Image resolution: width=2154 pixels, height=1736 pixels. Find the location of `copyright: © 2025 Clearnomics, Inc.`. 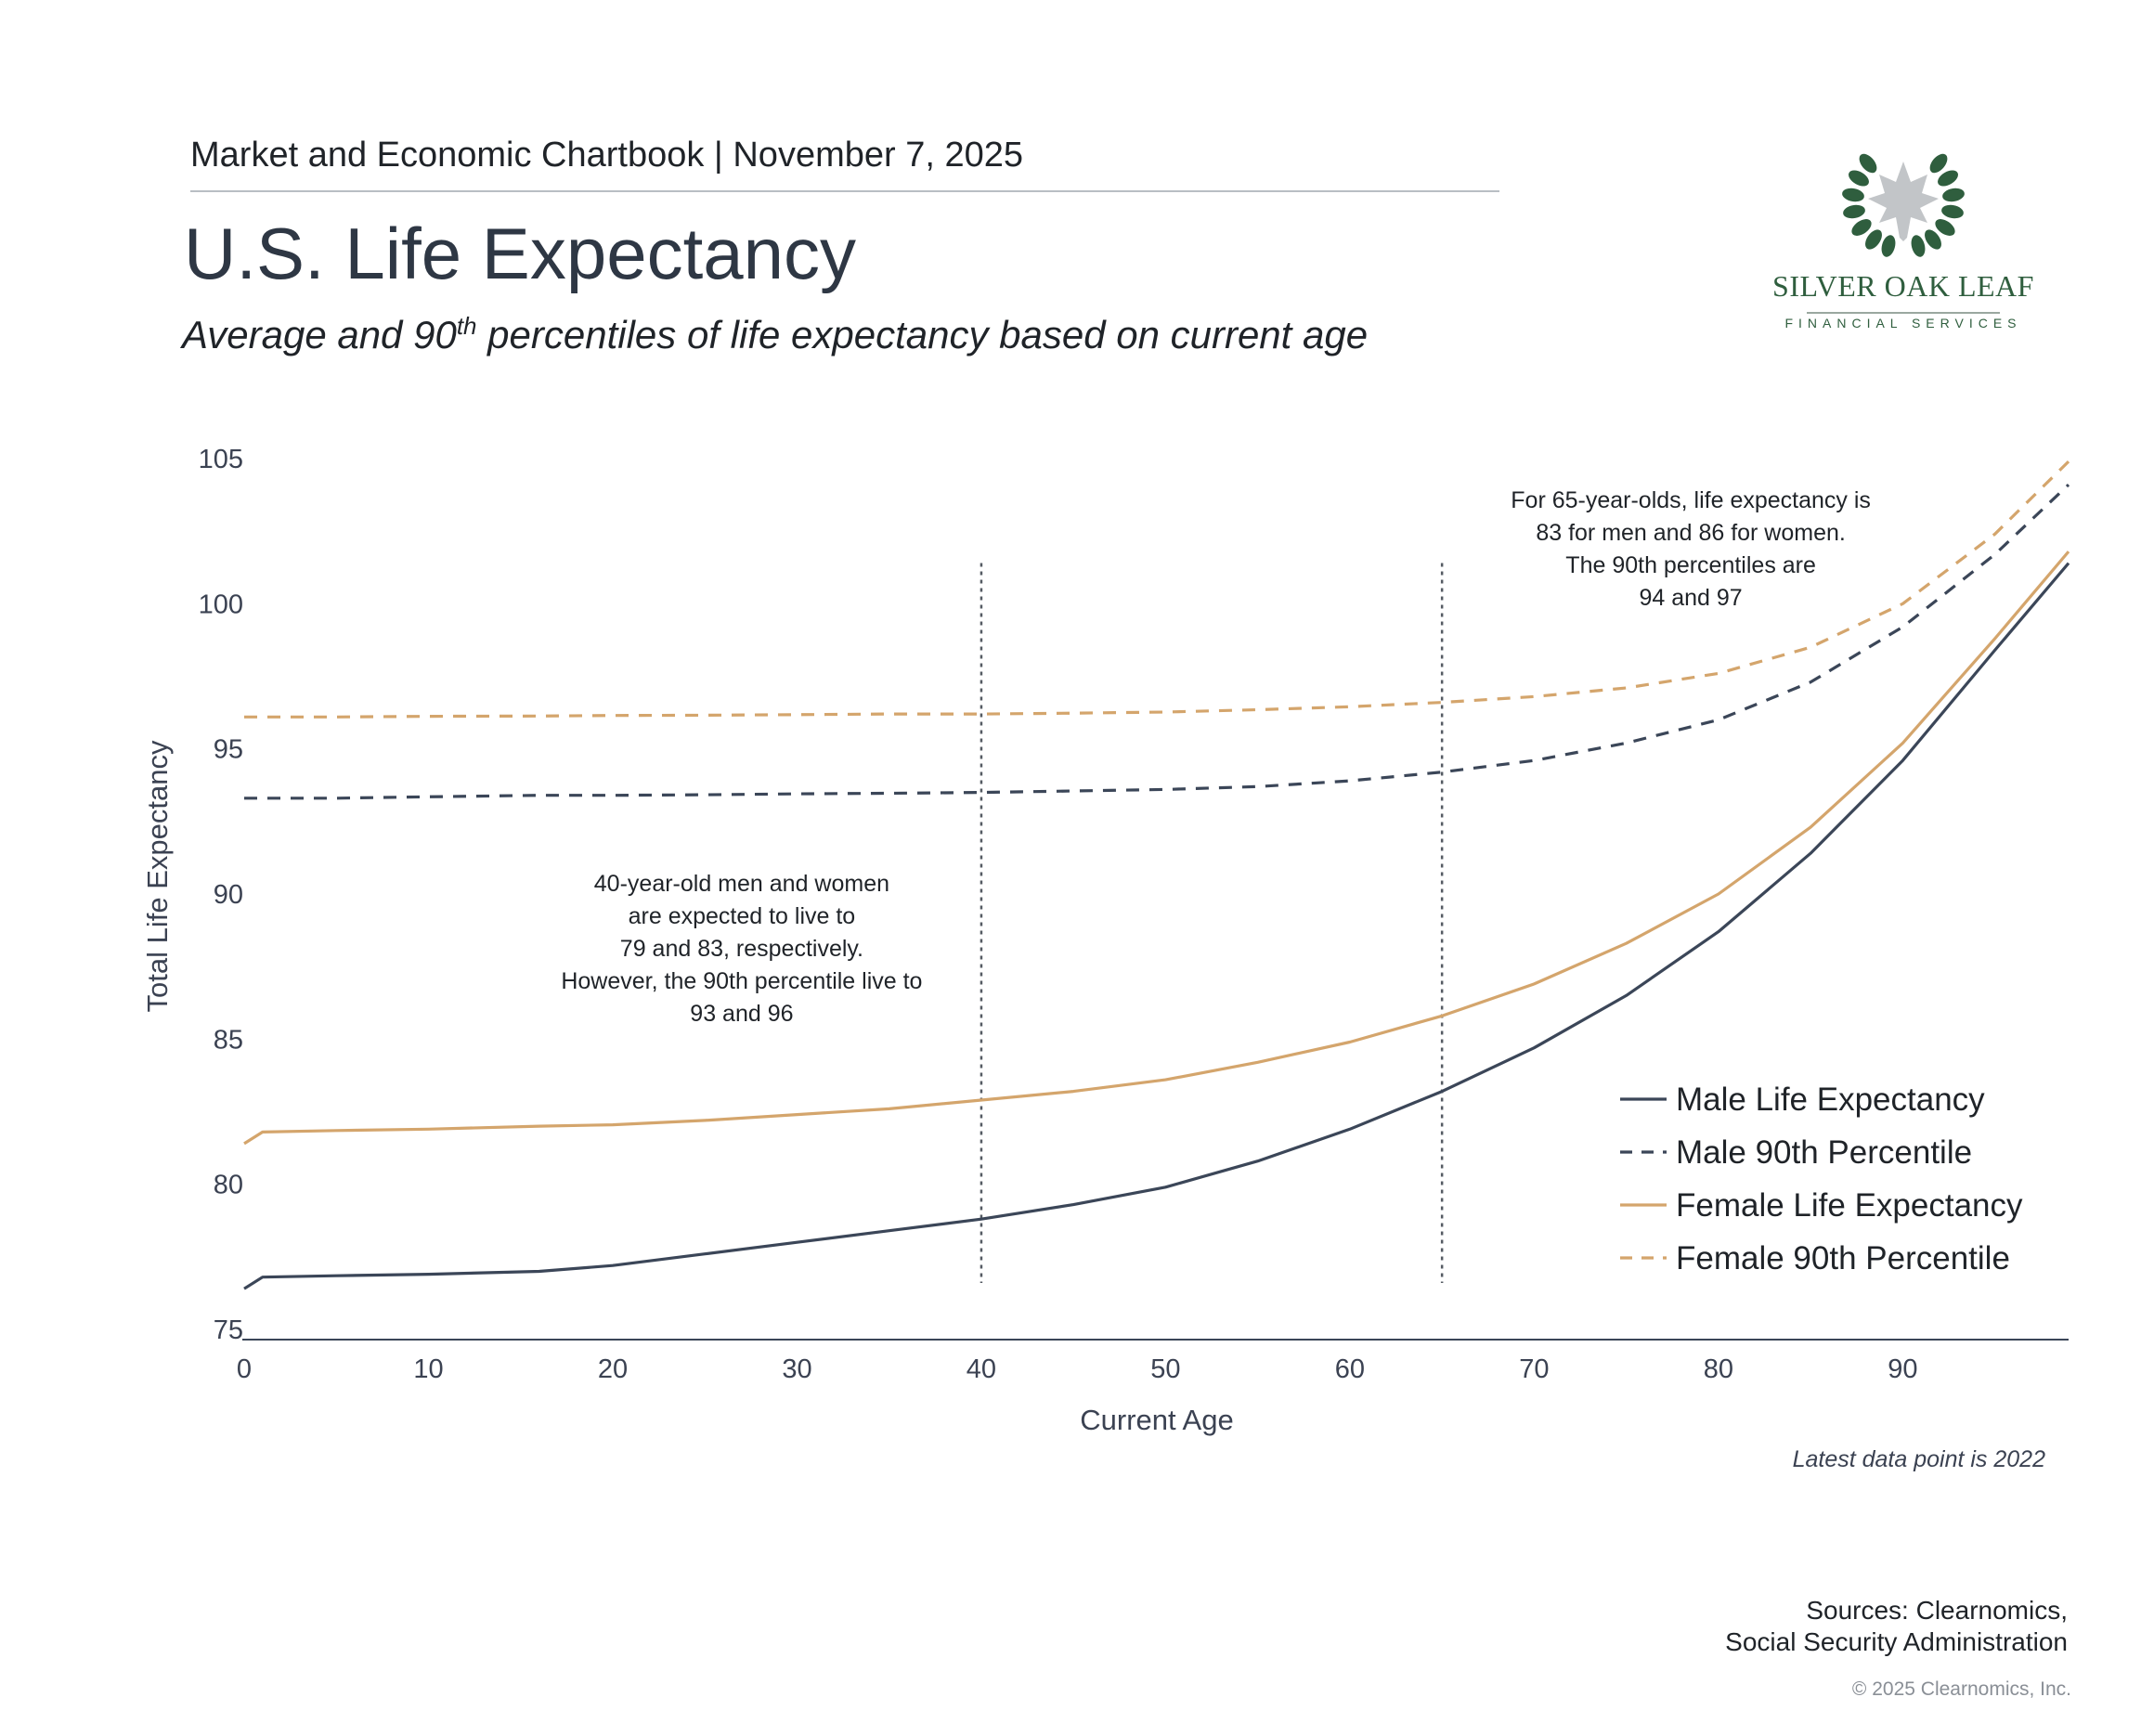

copyright: © 2025 Clearnomics, Inc. is located at coordinates (1961, 1689).